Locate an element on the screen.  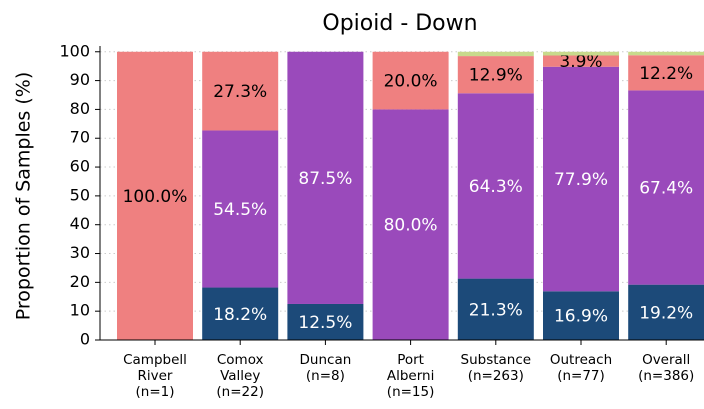
value-label: 12.2% is located at coordinates (666, 74).